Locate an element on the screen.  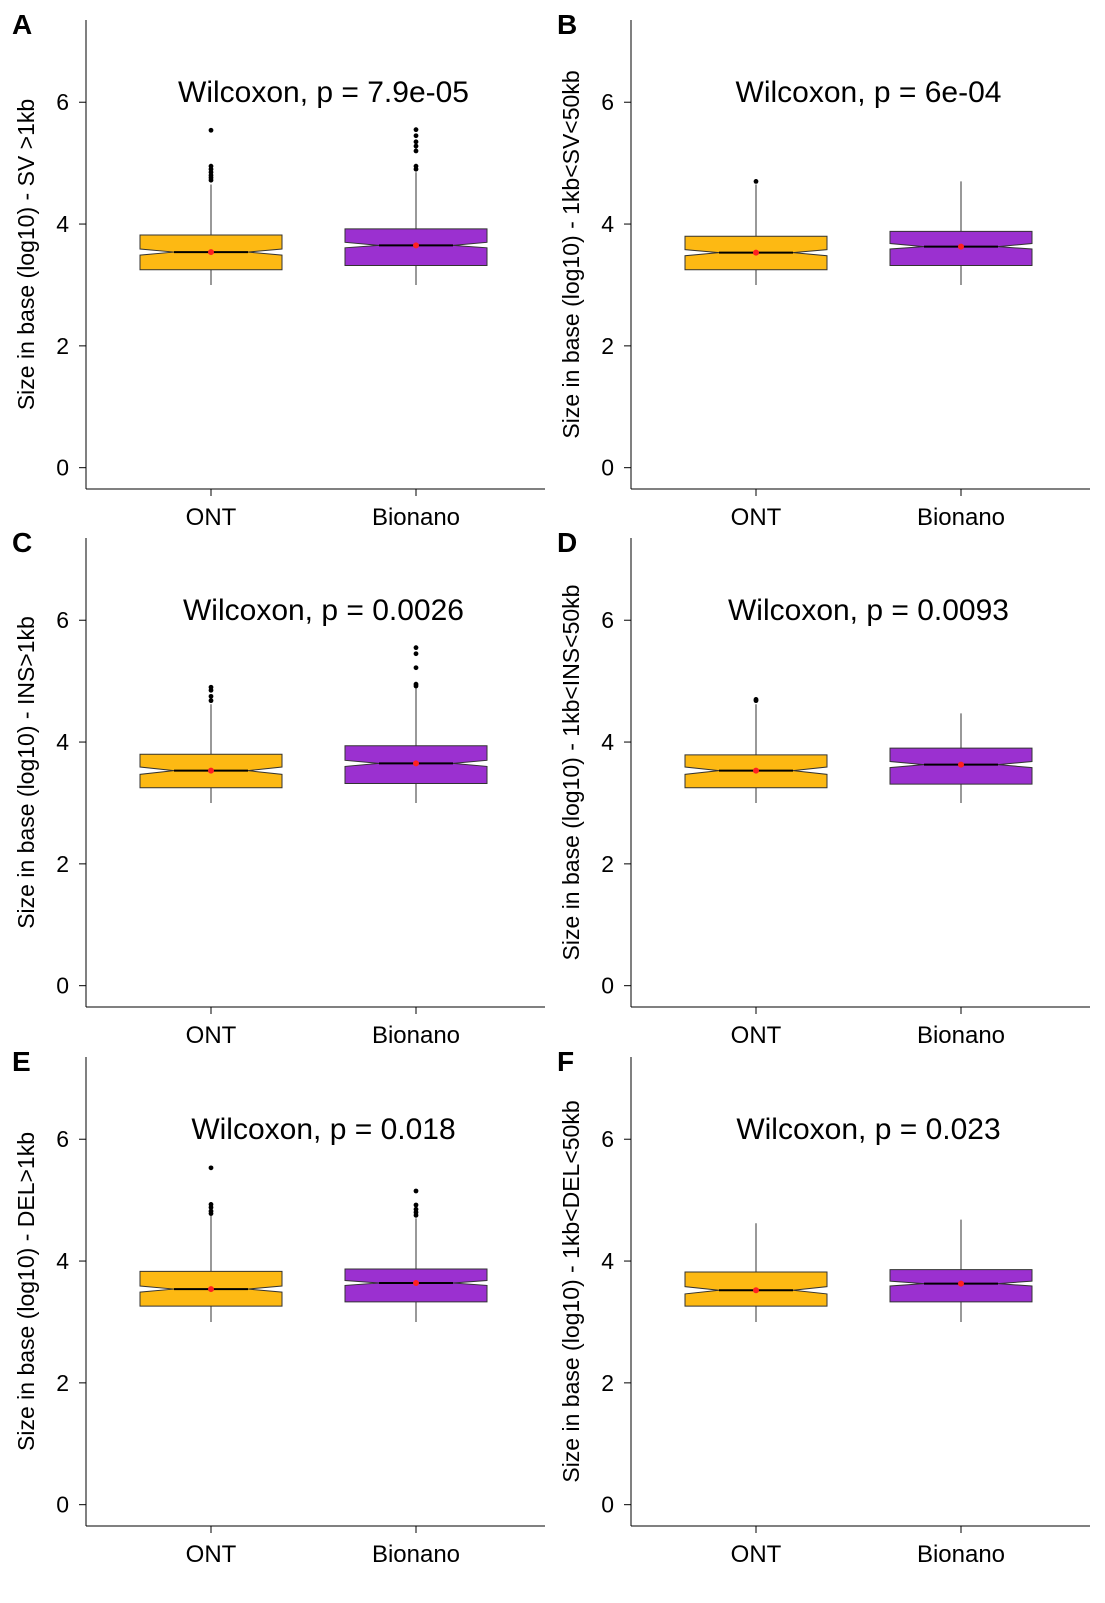
y-axis-label: Size in base (log10) - 1kb<SV<50kb is located at coordinates (571, 254).